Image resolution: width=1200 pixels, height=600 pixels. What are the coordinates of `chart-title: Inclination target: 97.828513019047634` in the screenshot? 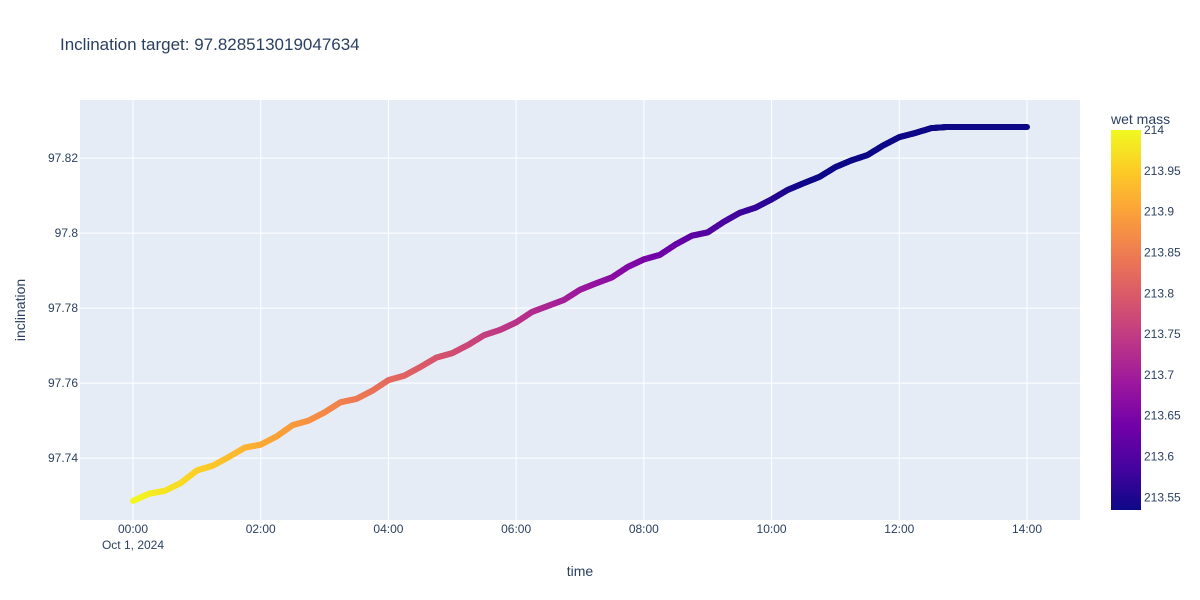 It's located at (210, 44).